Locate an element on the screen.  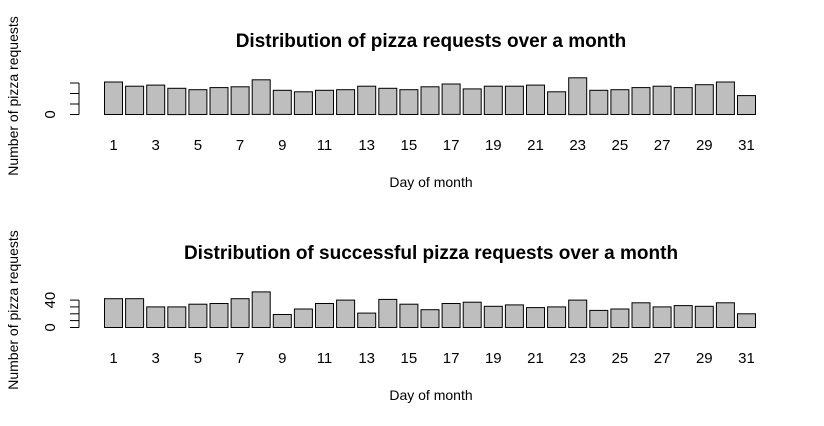
y-tick-label: 40 is located at coordinates (50, 300).